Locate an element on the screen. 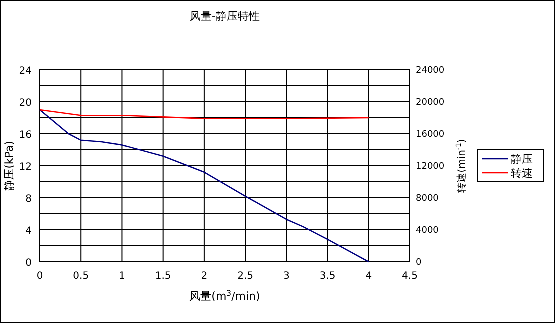 This screenshot has width=555, height=323. x-tick-label: 1.5 is located at coordinates (163, 276).